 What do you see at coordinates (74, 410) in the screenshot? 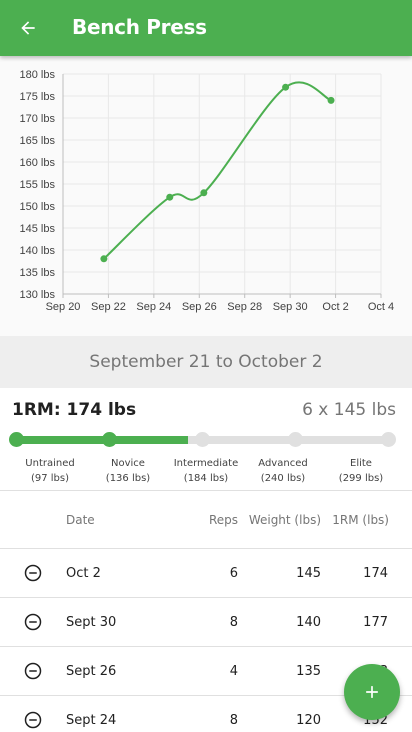
I see `one-rep-max: 1RM: 174 lbs` at bounding box center [74, 410].